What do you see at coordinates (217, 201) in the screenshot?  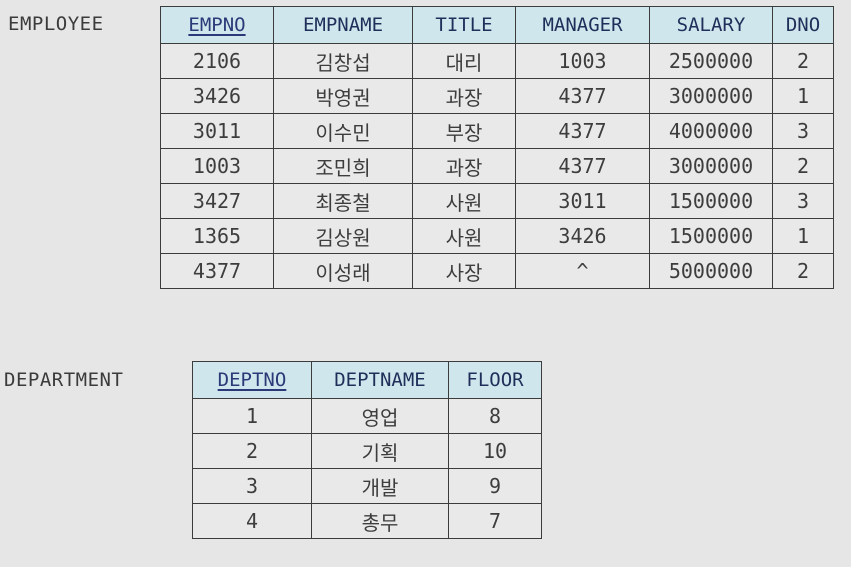 I see `table-cell: 3427` at bounding box center [217, 201].